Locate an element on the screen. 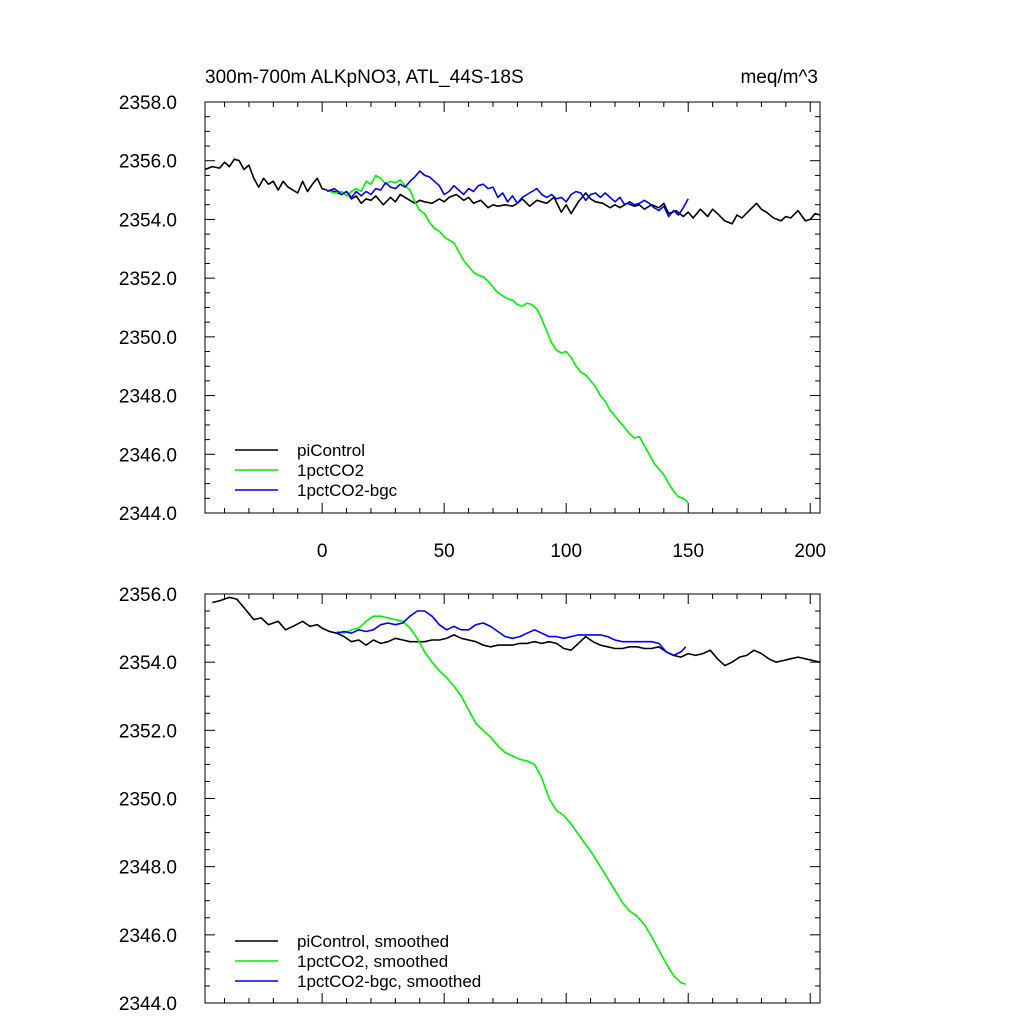 The height and width of the screenshot is (1024, 1024). legend-label-1pctco2-bgc-smoothed: 1pctCO2-bgc, smoothed is located at coordinates (389, 981).